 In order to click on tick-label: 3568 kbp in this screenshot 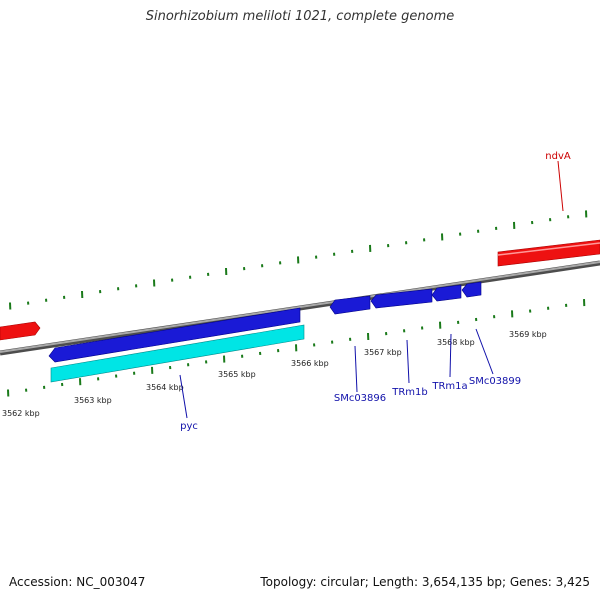, I will do `click(456, 342)`.